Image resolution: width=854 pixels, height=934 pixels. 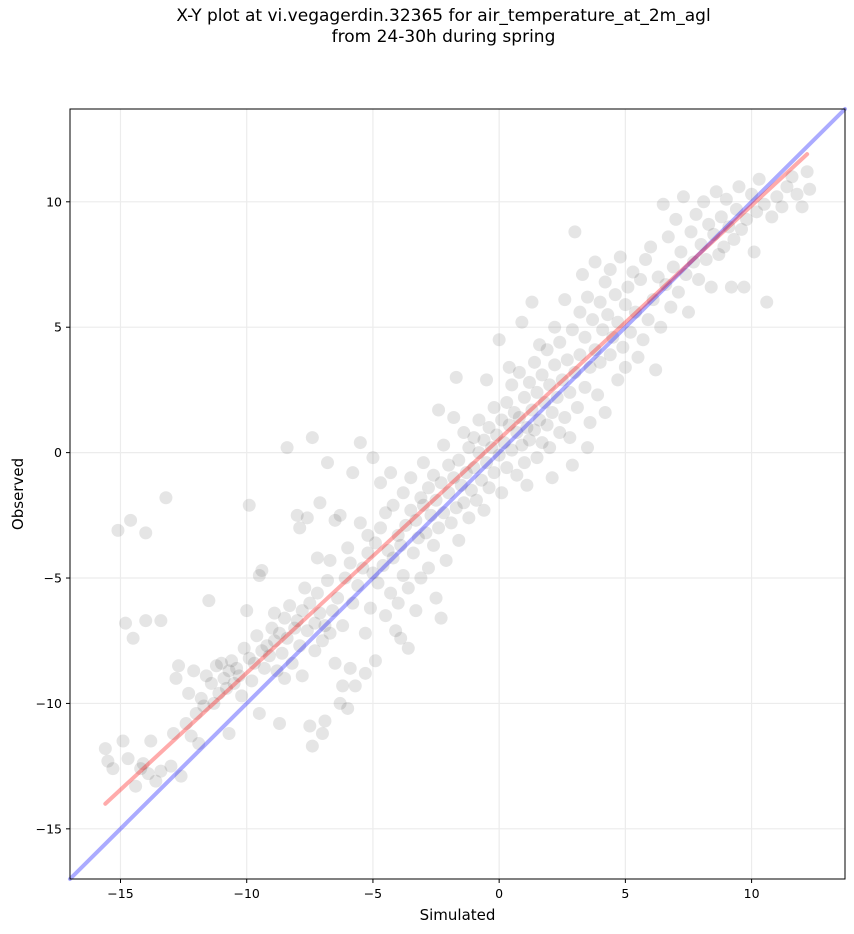 What do you see at coordinates (458, 915) in the screenshot?
I see `x-axis-label: Simulated` at bounding box center [458, 915].